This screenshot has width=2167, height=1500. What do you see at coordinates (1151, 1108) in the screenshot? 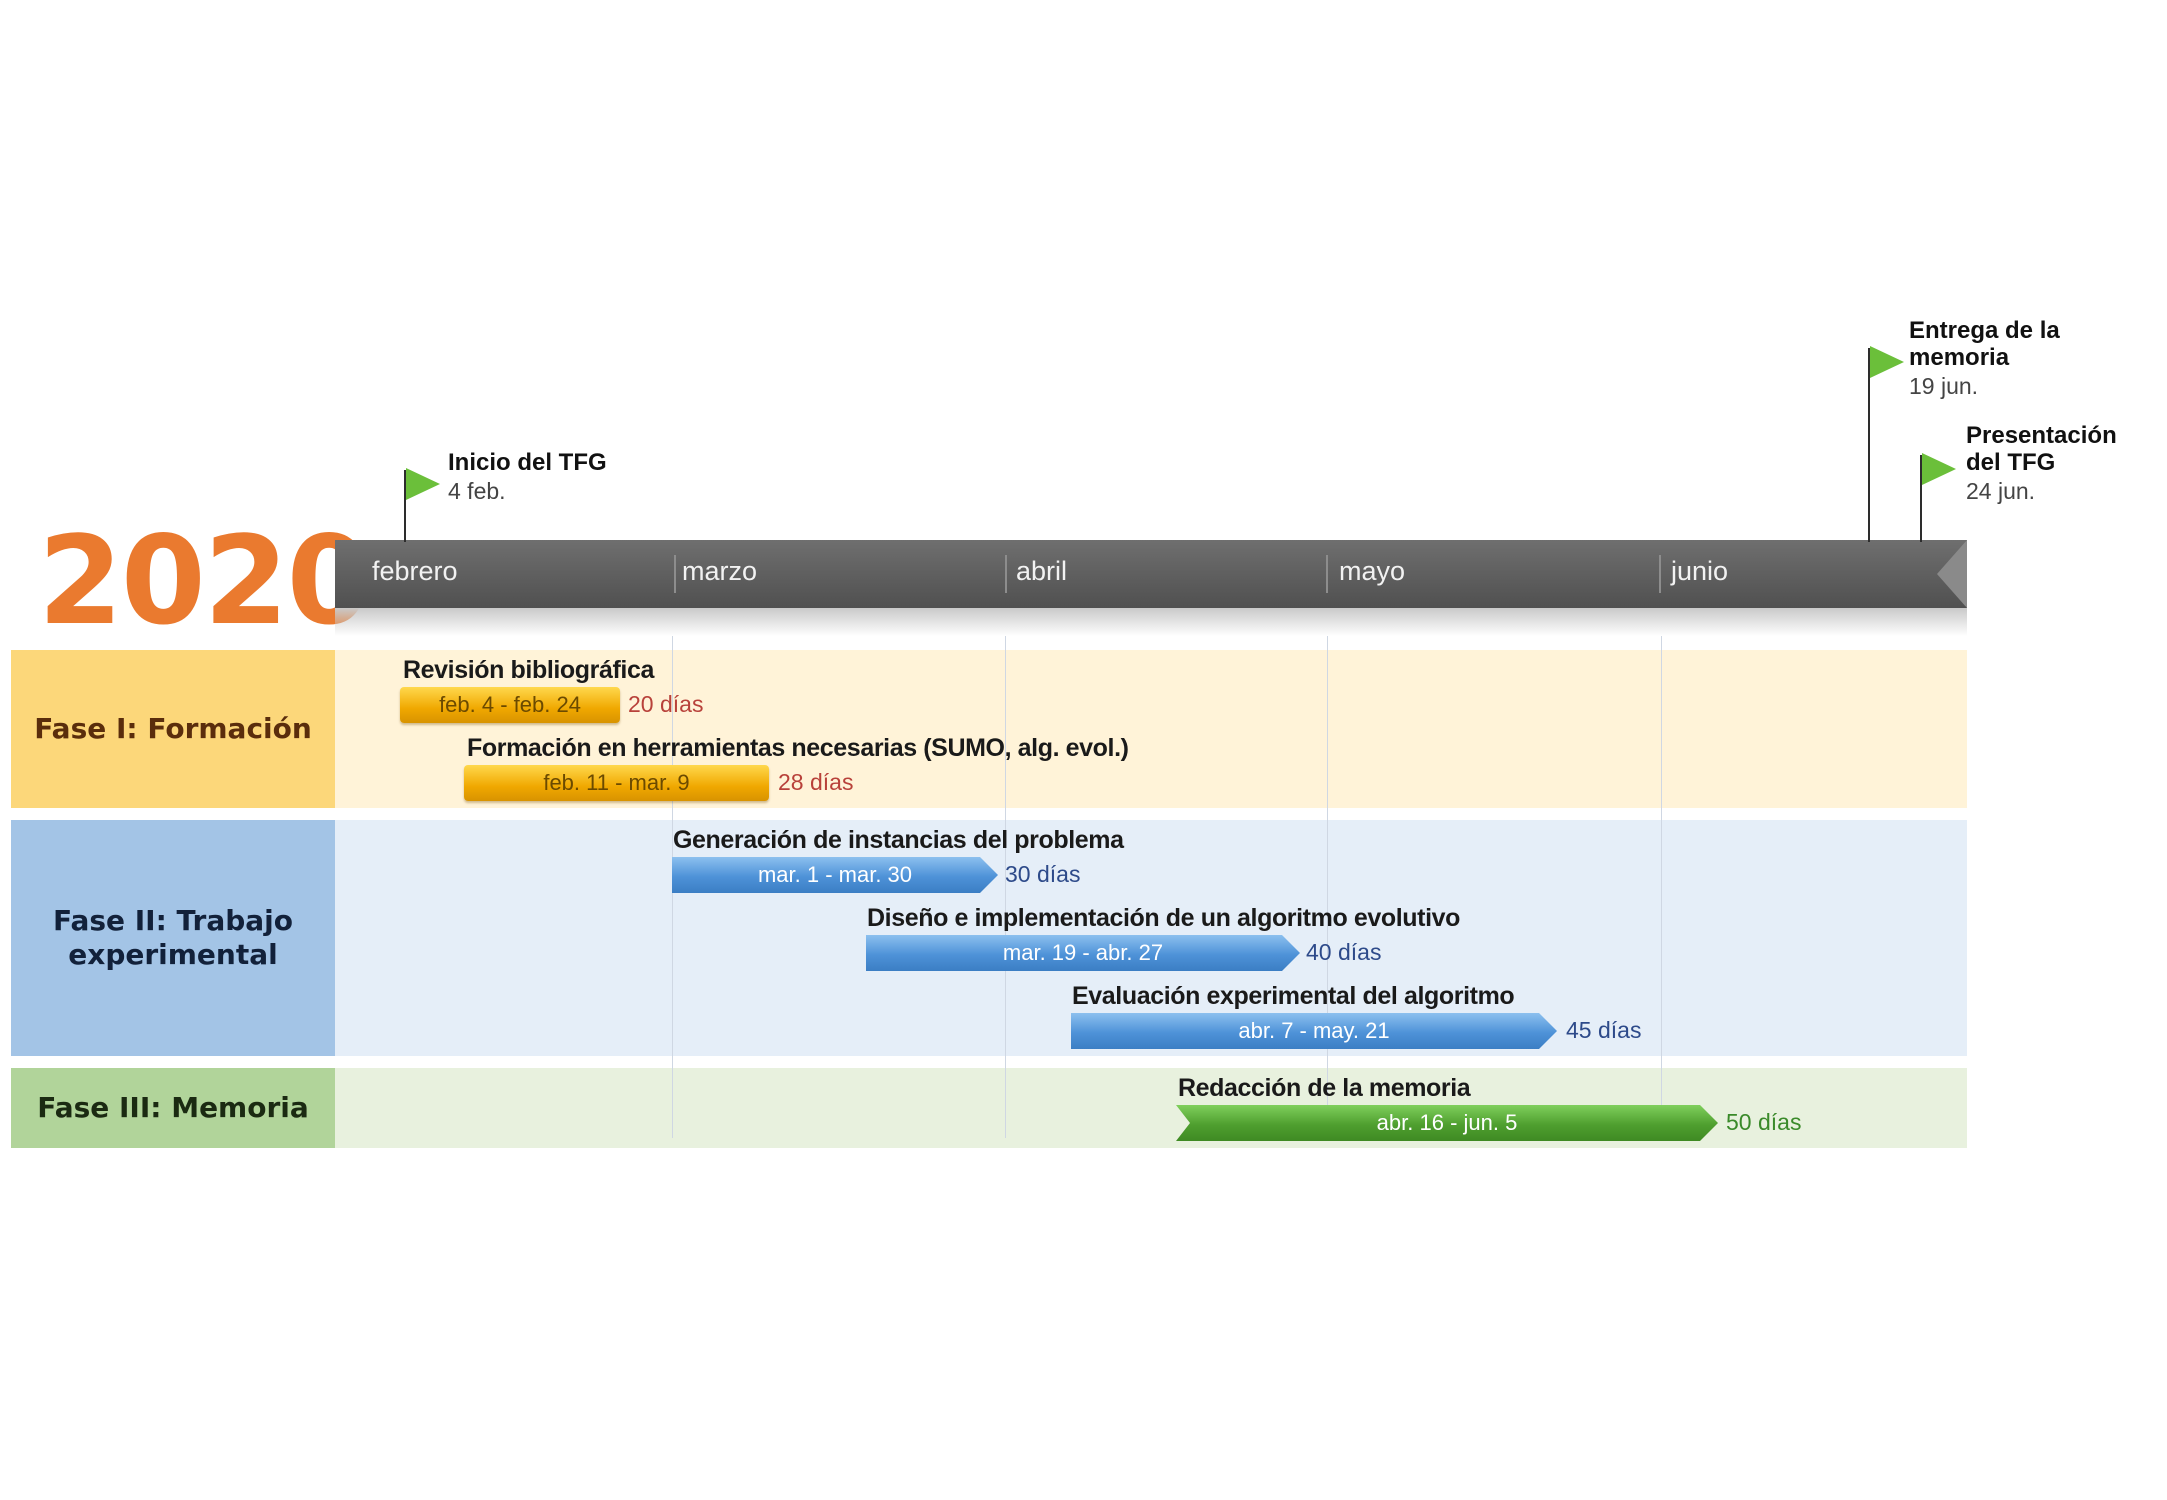
I see `phase-band-memoria` at bounding box center [1151, 1108].